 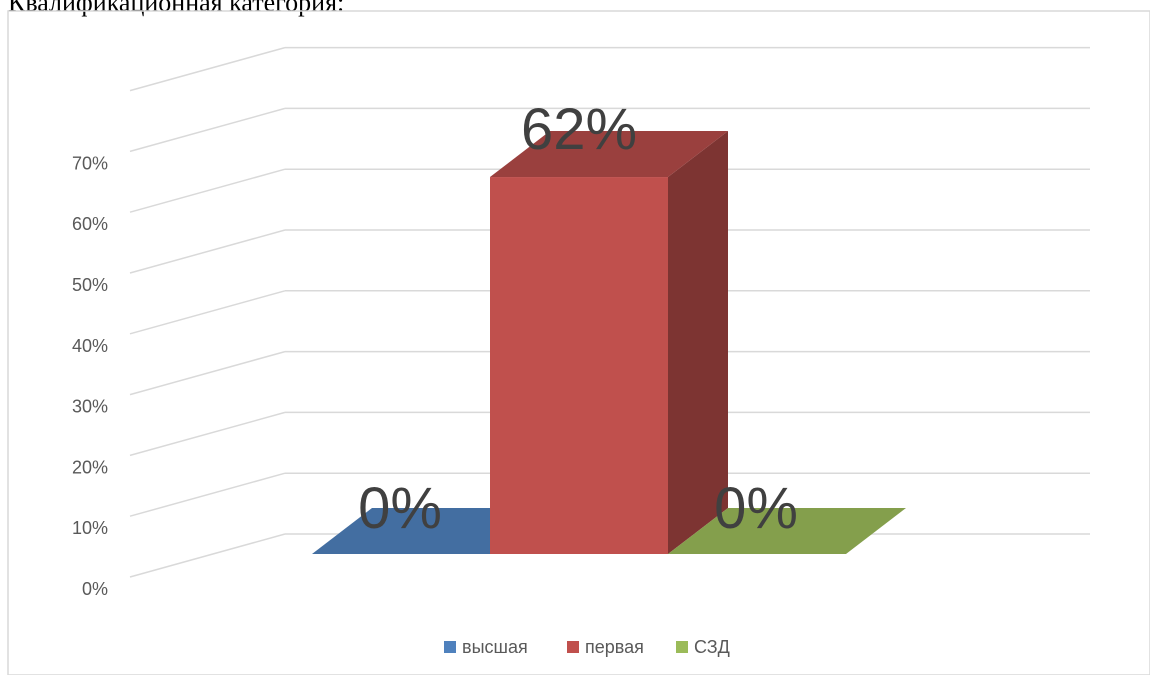 I want to click on legend: высшая первая СЗД, so click(x=587, y=647).